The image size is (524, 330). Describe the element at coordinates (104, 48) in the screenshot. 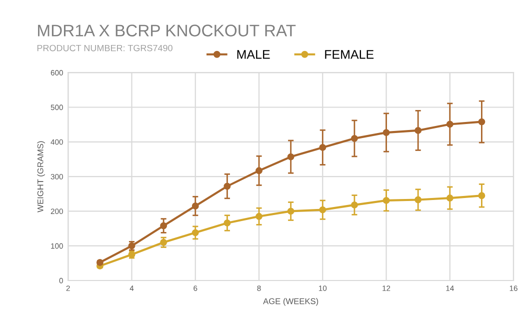

I see `chart-subtitle: PRODUCT NUMBER: TGRS7490` at that location.